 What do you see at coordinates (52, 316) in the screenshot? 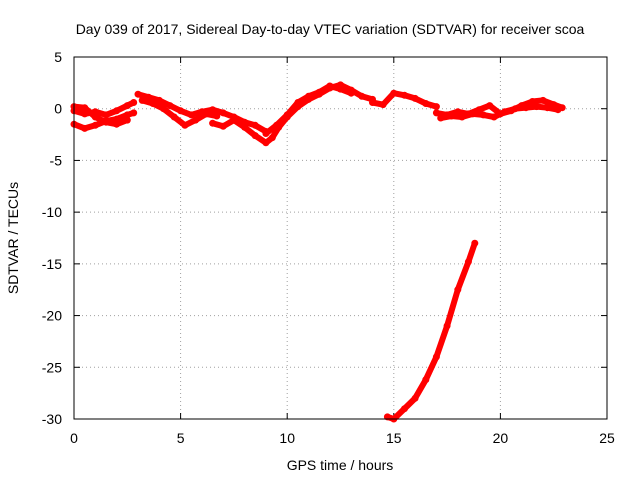
I see `y-tick-label: -20` at bounding box center [52, 316].